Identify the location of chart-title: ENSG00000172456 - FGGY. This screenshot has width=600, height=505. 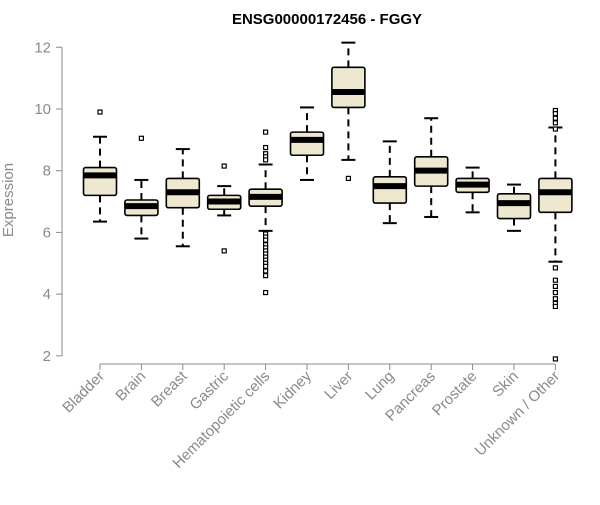
(327, 19).